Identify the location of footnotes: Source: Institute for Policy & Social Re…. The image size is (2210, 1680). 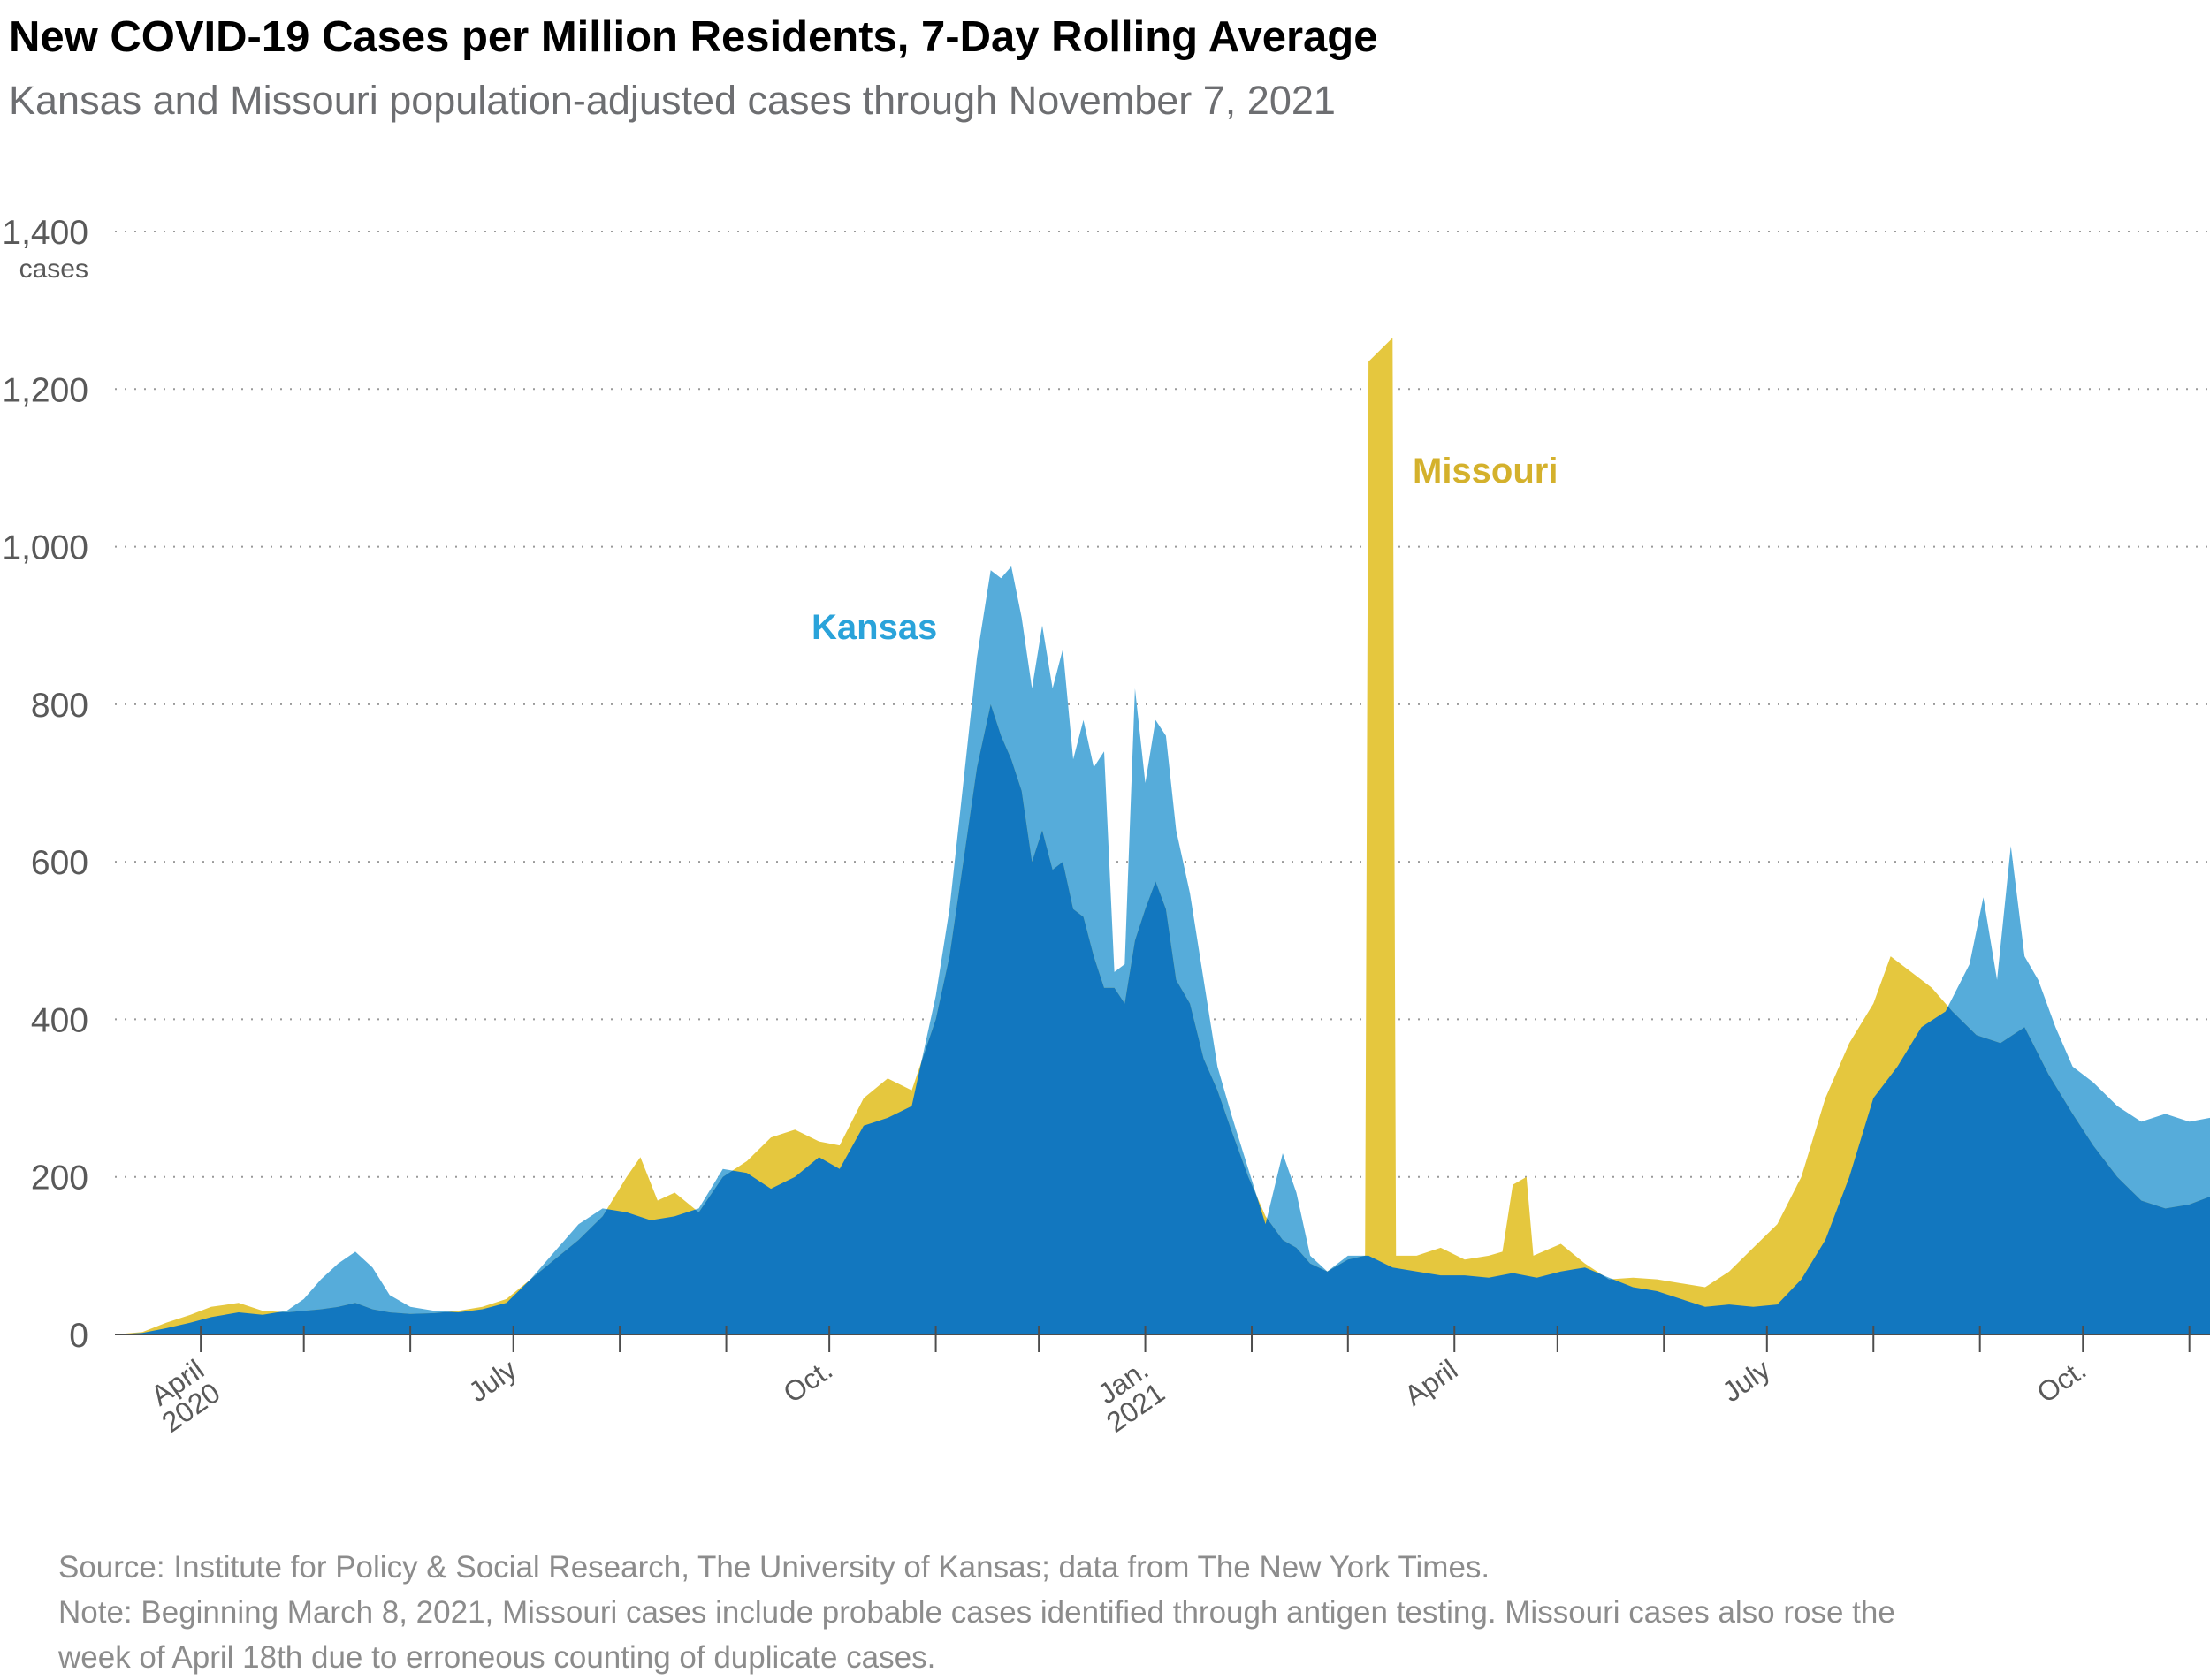
(1128, 1612).